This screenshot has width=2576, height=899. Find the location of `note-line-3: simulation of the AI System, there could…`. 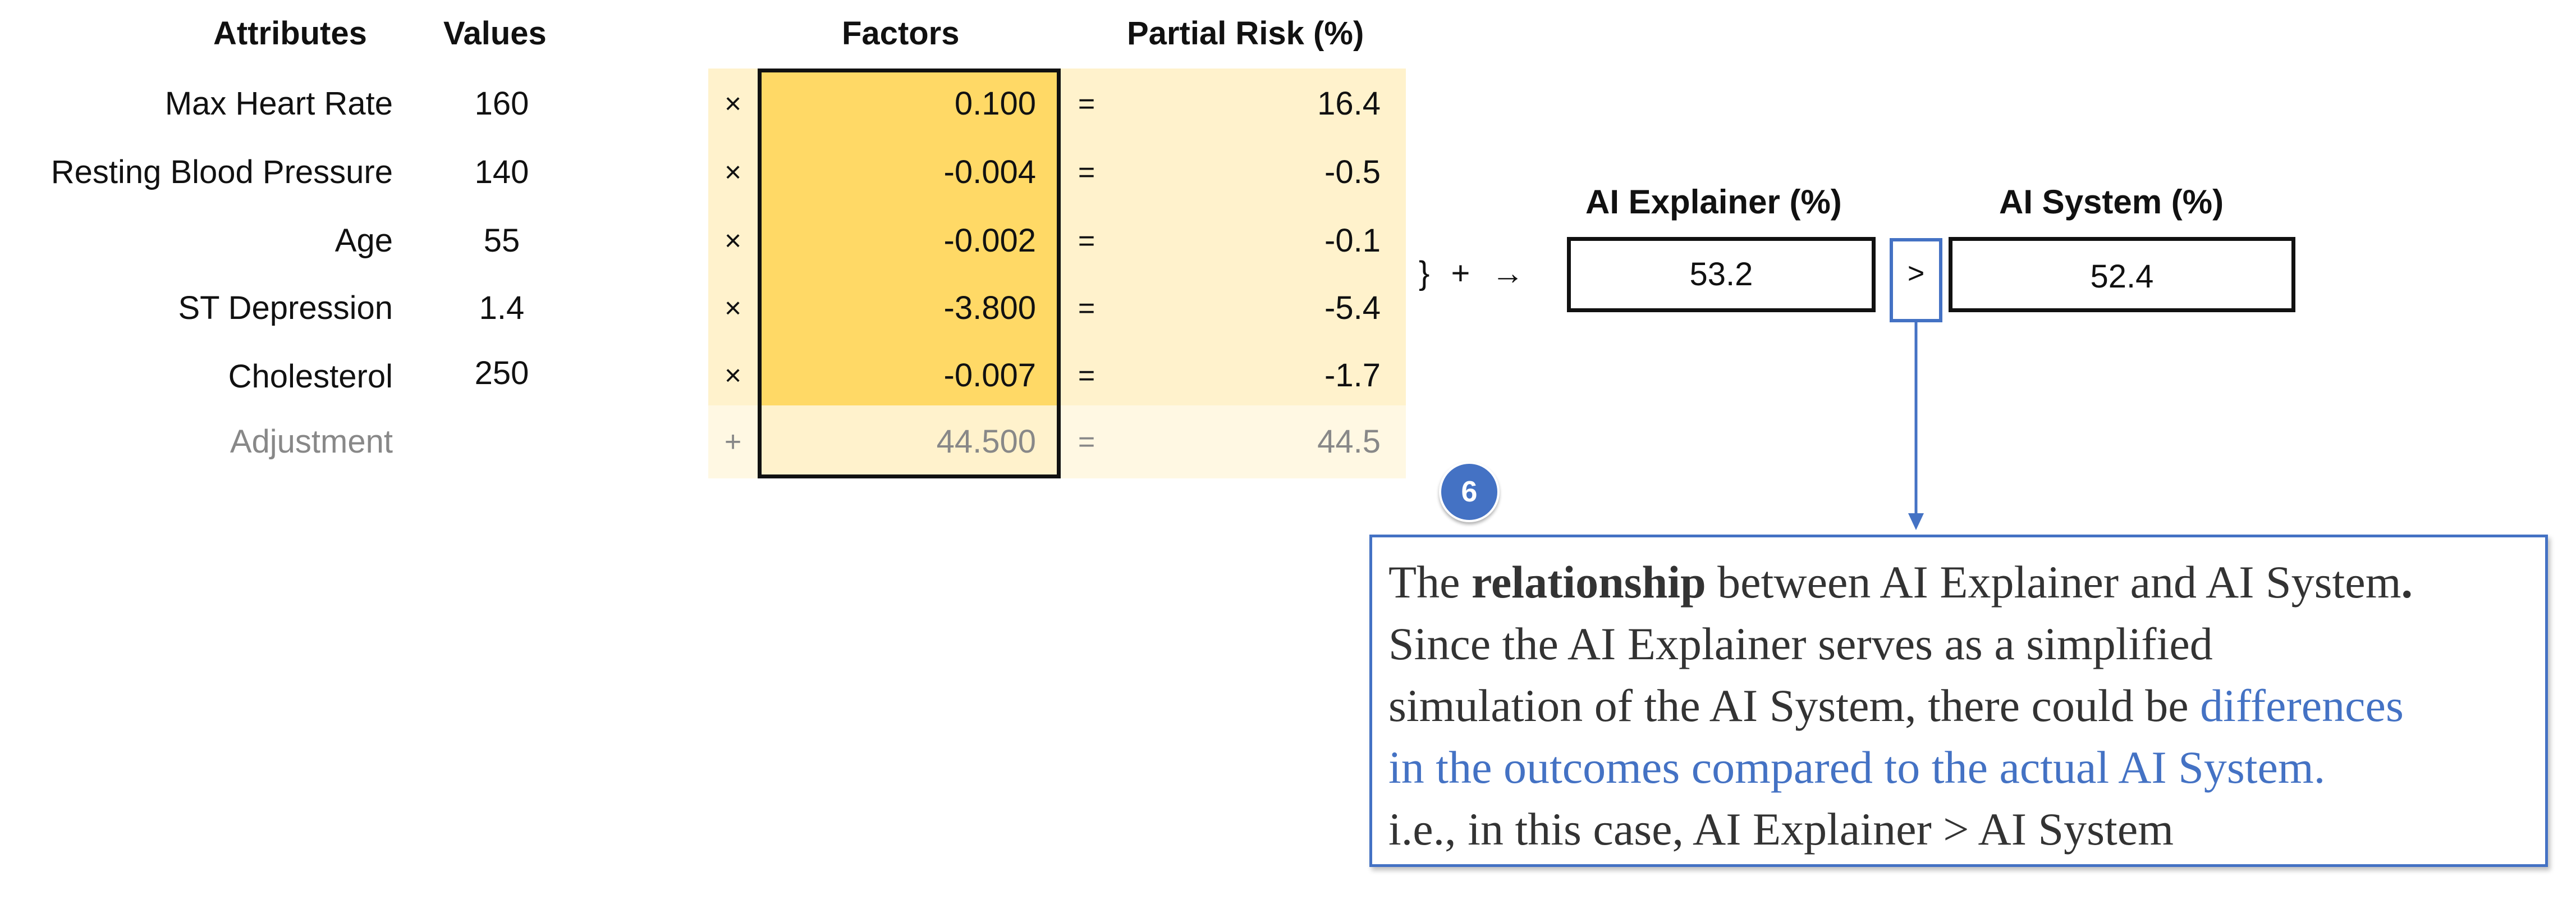

note-line-3: simulation of the AI System, there could… is located at coordinates (1900, 706).